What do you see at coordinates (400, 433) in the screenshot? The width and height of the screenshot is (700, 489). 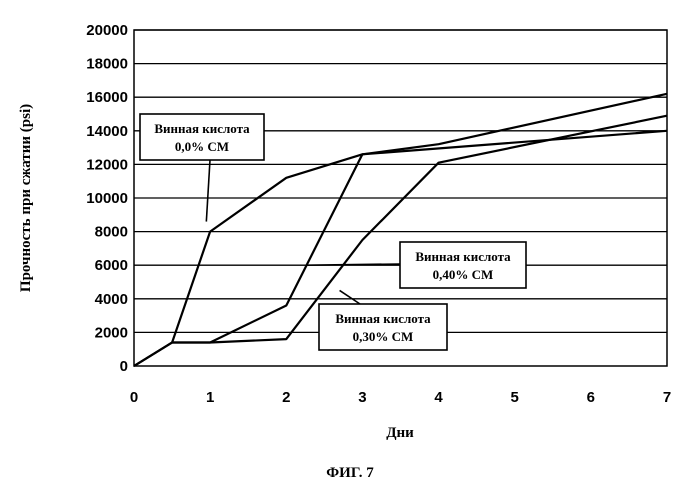 I see `x-axis-title: Дни` at bounding box center [400, 433].